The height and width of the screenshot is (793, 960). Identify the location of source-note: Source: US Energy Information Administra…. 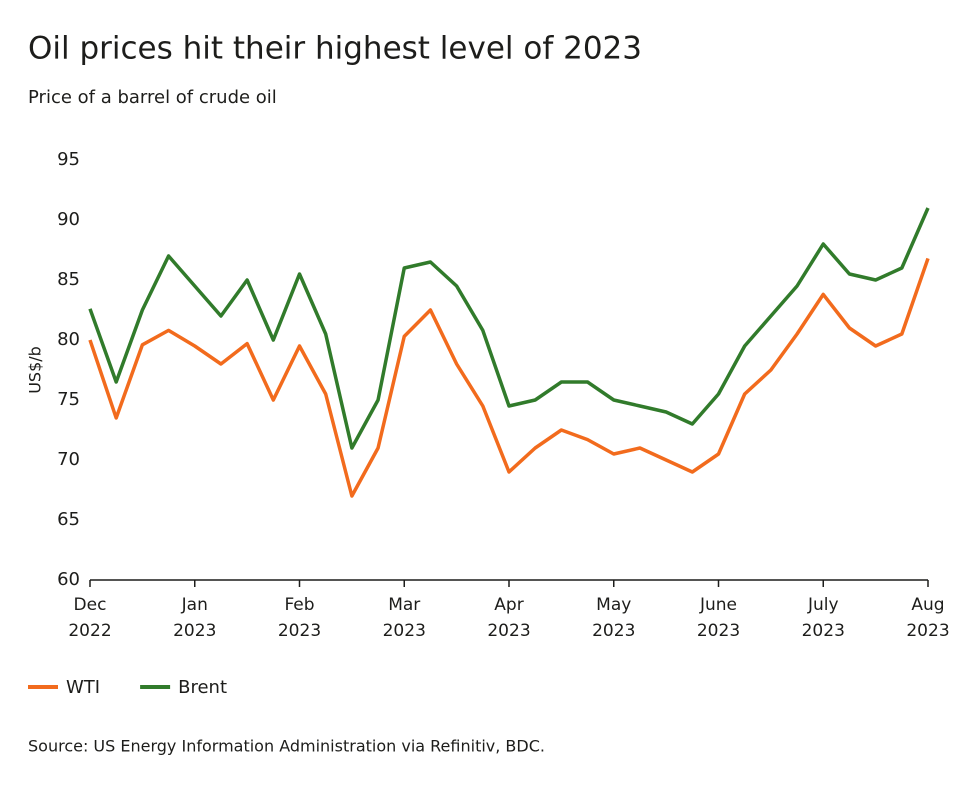
(286, 746).